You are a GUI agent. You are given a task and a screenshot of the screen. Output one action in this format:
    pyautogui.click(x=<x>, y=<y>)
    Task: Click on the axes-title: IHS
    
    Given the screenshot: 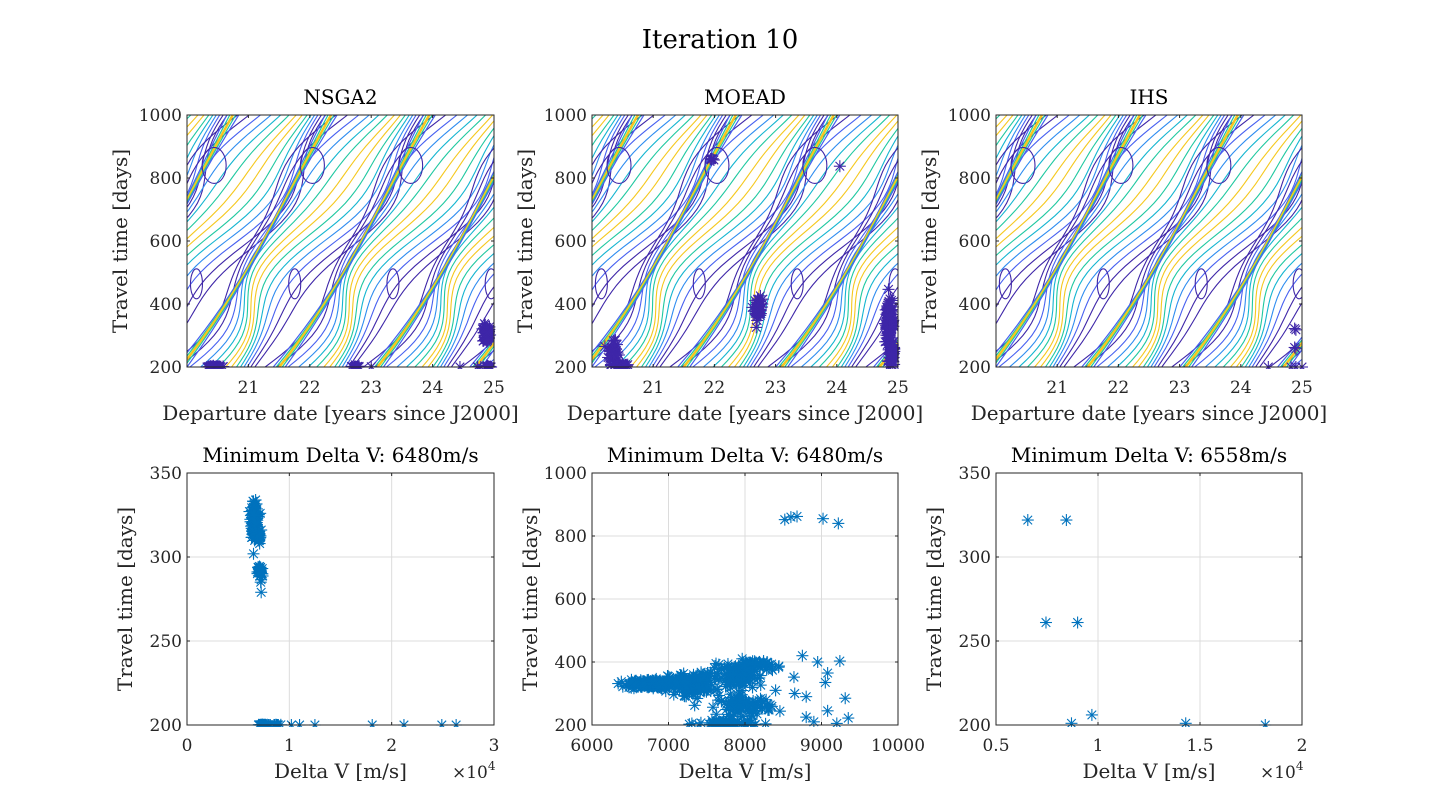 What is the action you would take?
    pyautogui.click(x=1148, y=97)
    